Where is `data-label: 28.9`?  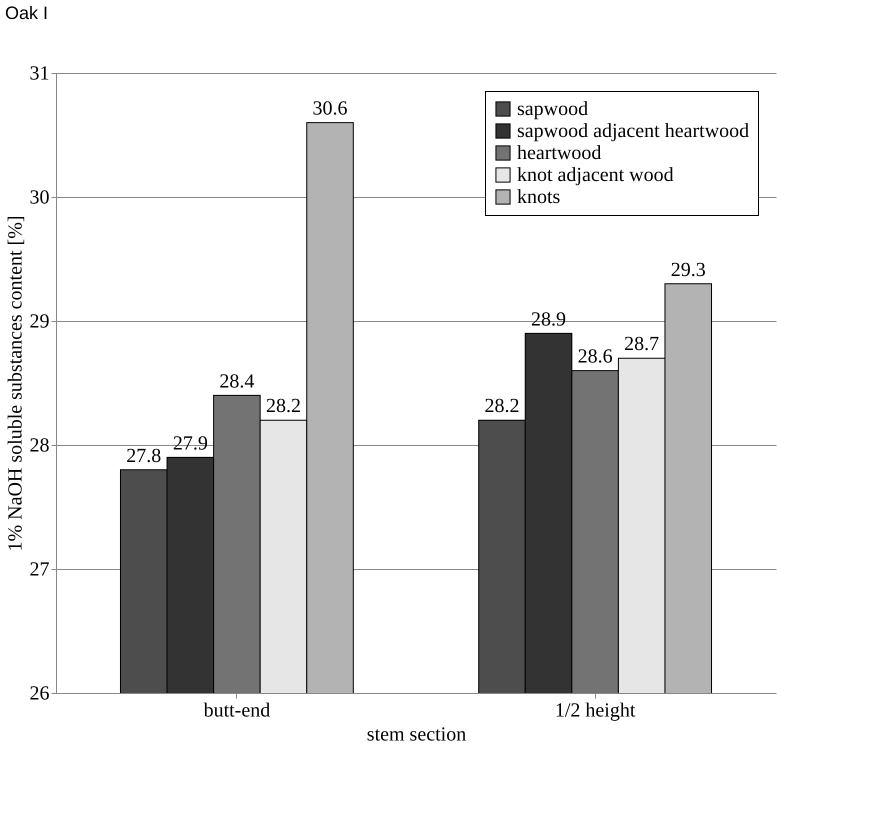 data-label: 28.9 is located at coordinates (548, 319).